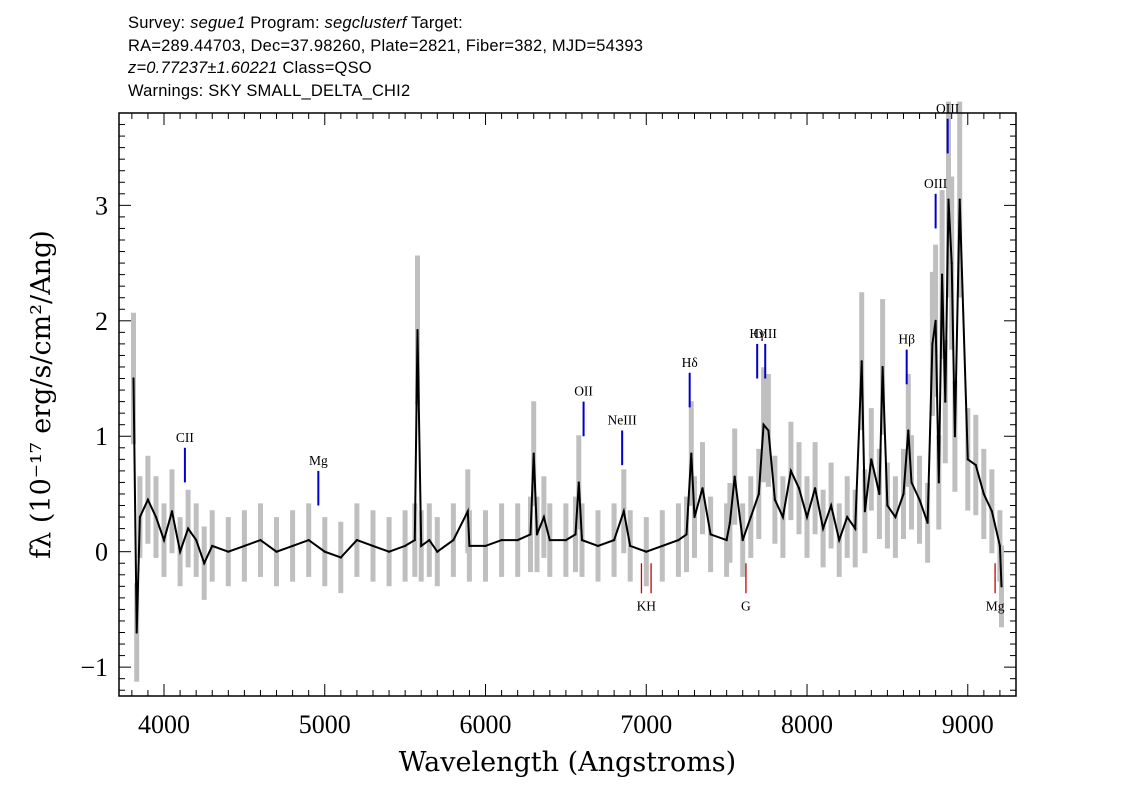 The width and height of the screenshot is (1134, 810). I want to click on y-tick-label: 3, so click(101, 205).